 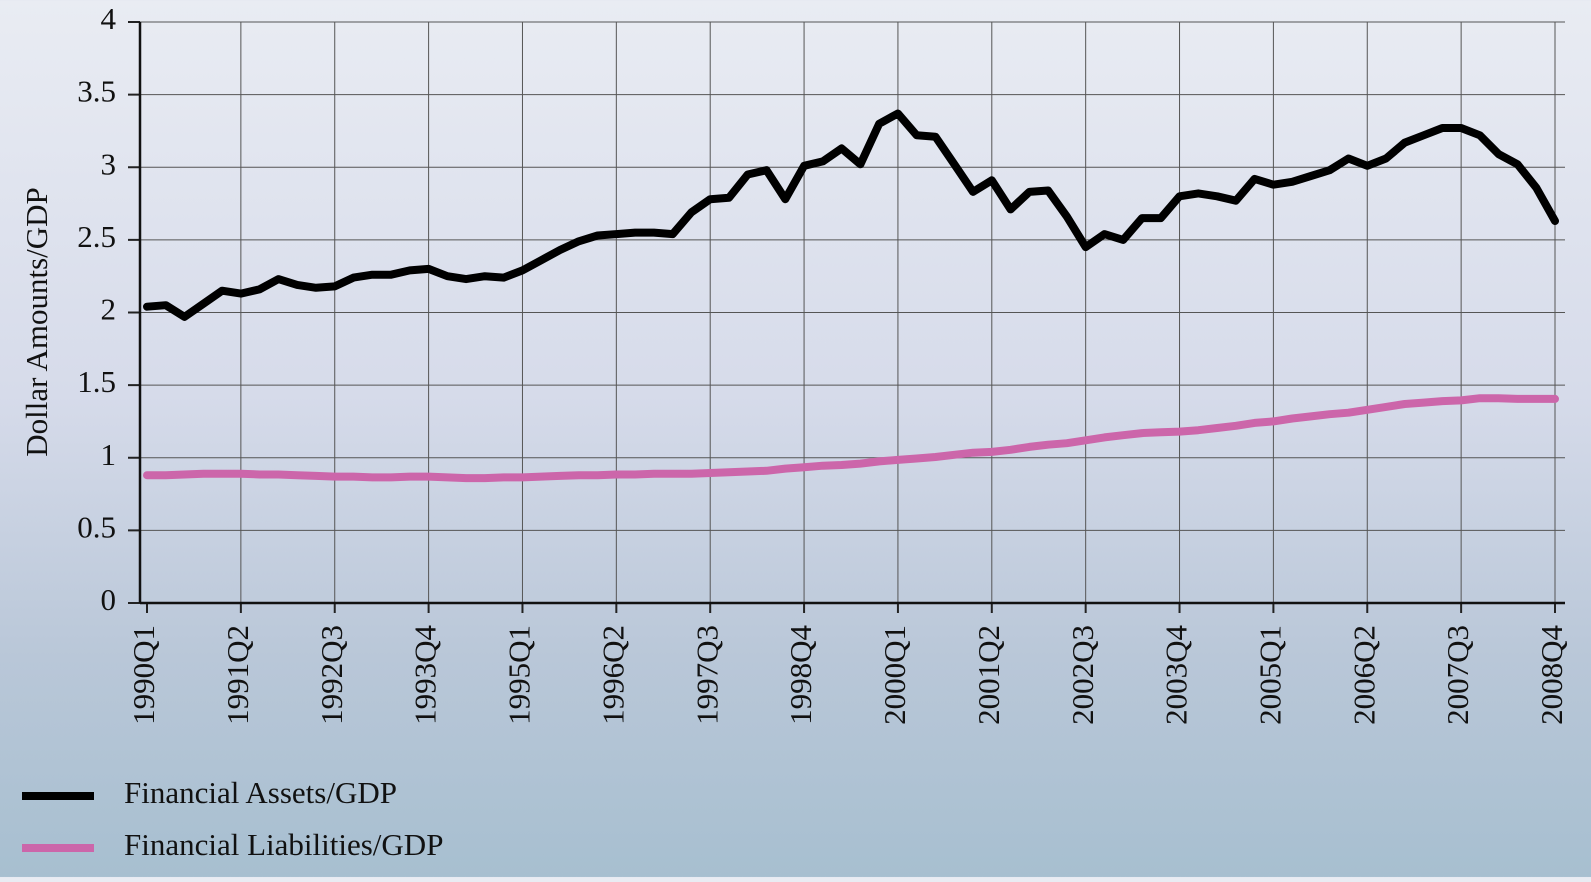 What do you see at coordinates (283, 844) in the screenshot?
I see `legend-label: Financial Liabilities/GDP` at bounding box center [283, 844].